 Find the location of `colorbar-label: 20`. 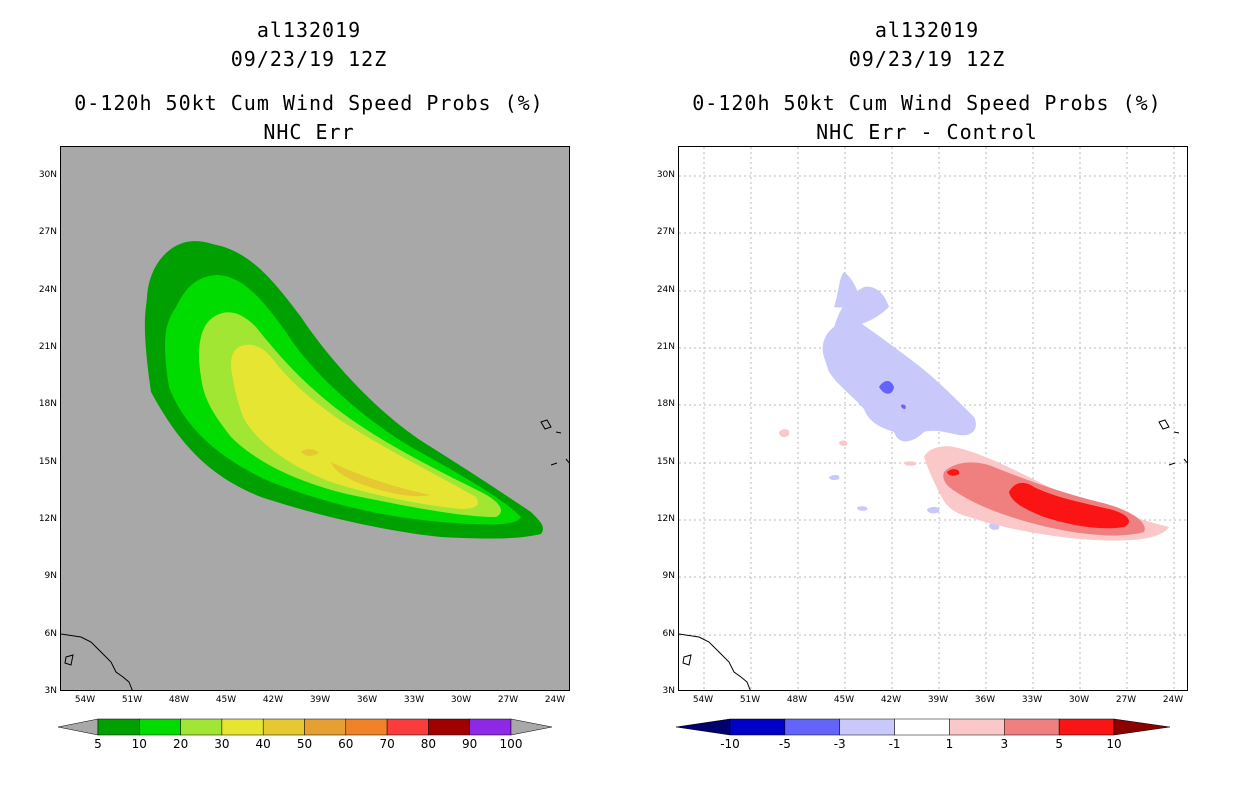

colorbar-label: 20 is located at coordinates (180, 744).